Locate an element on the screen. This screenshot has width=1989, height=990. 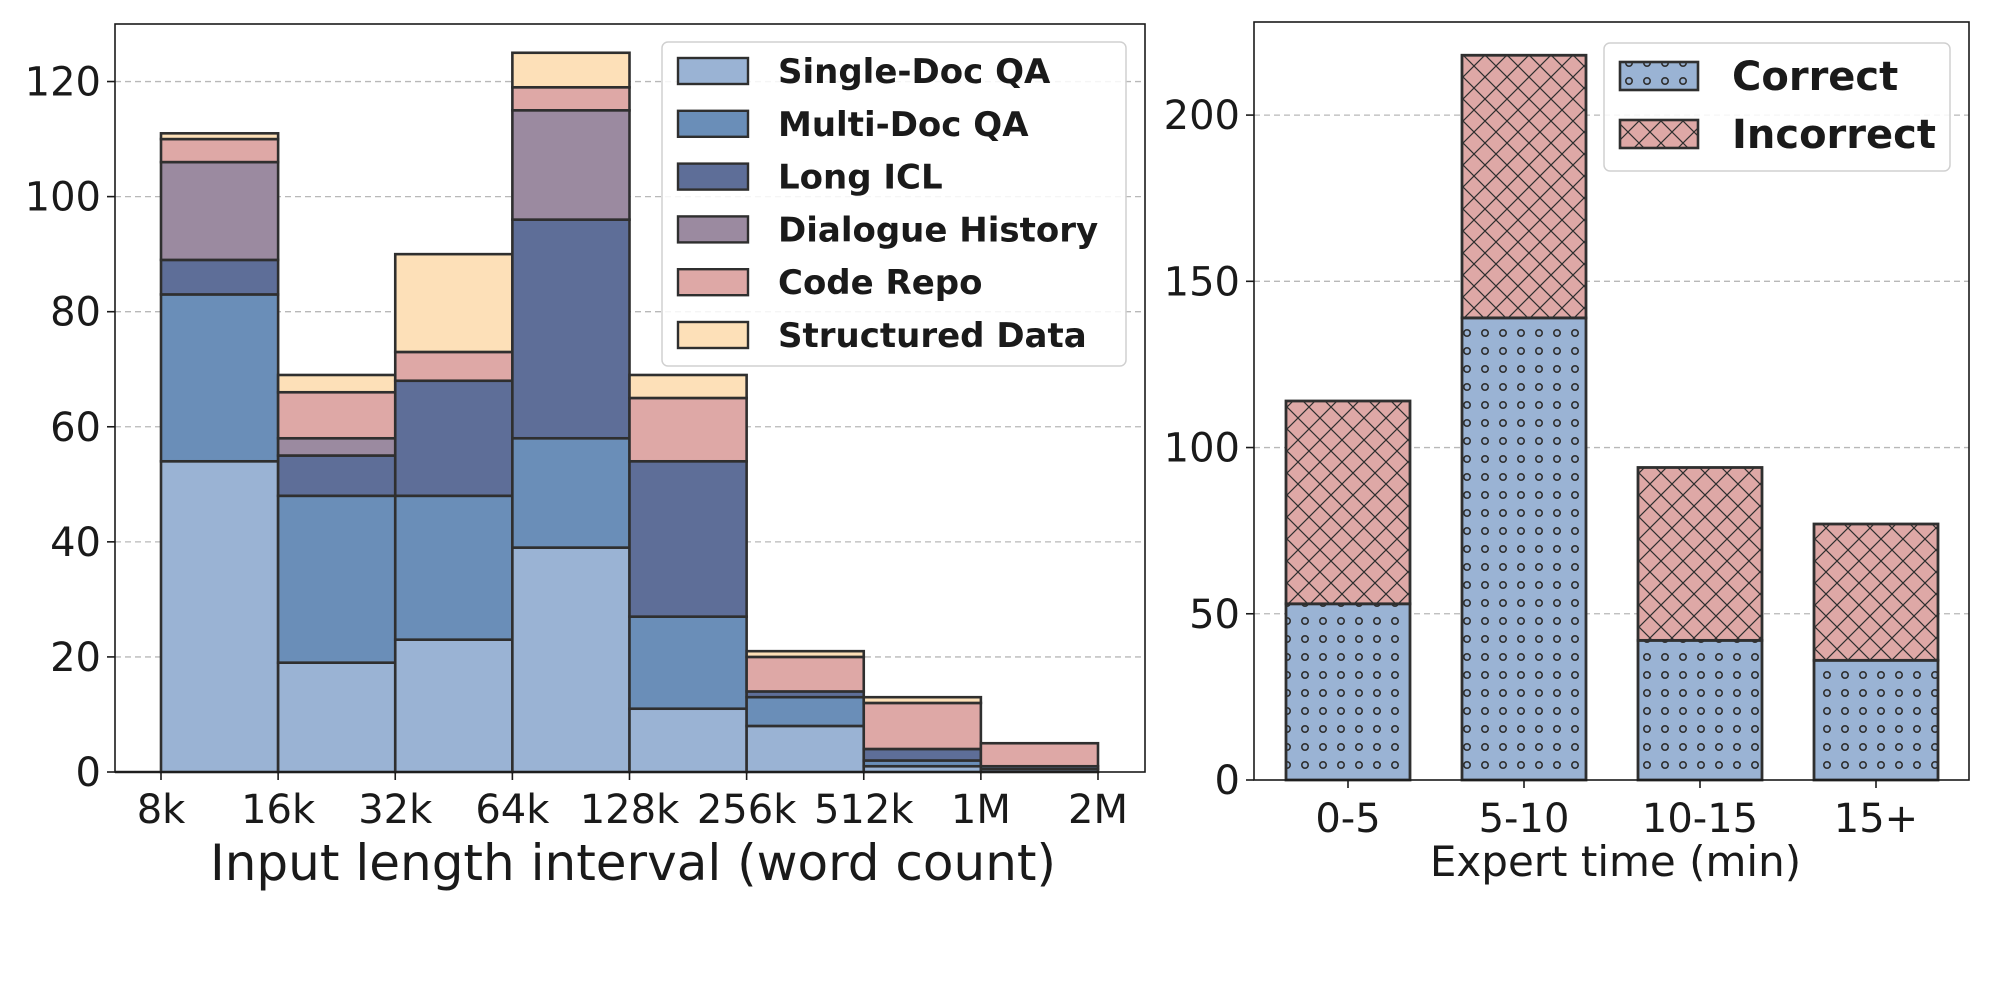
legend-label-correct: Correct is located at coordinates (1815, 77).